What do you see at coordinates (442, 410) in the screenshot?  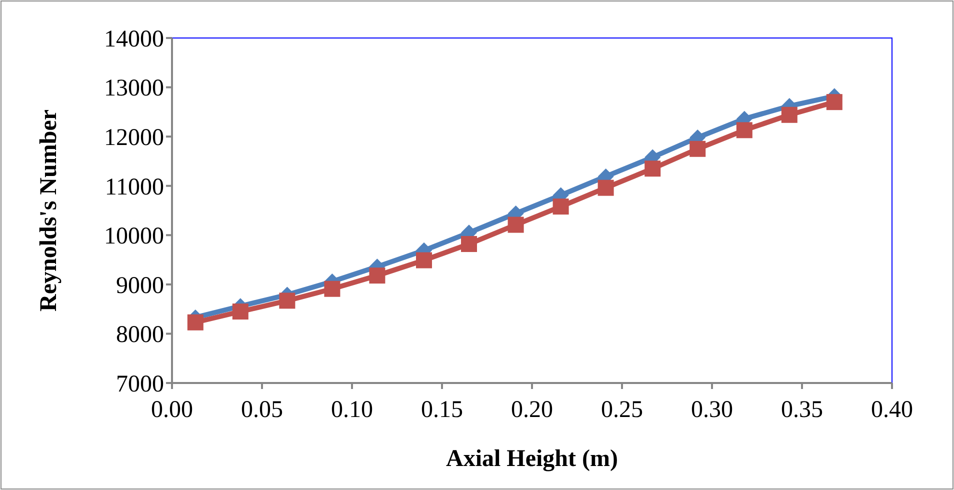 I see `x-tick-label: 0.15` at bounding box center [442, 410].